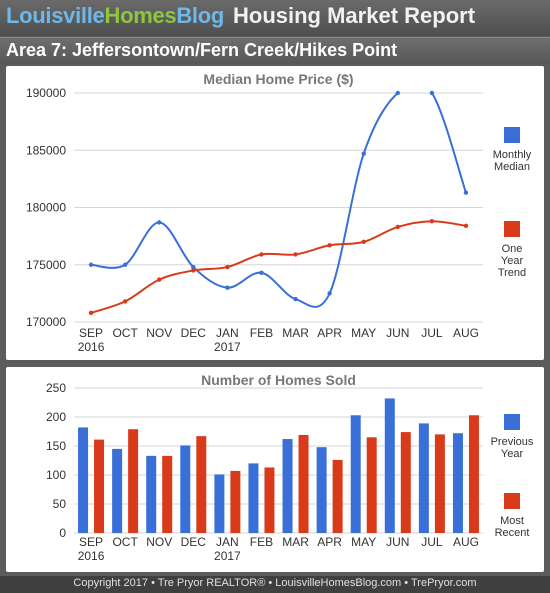 Image resolution: width=550 pixels, height=593 pixels. I want to click on brand-logo: LouisvilleHomesBlog, so click(115, 16).